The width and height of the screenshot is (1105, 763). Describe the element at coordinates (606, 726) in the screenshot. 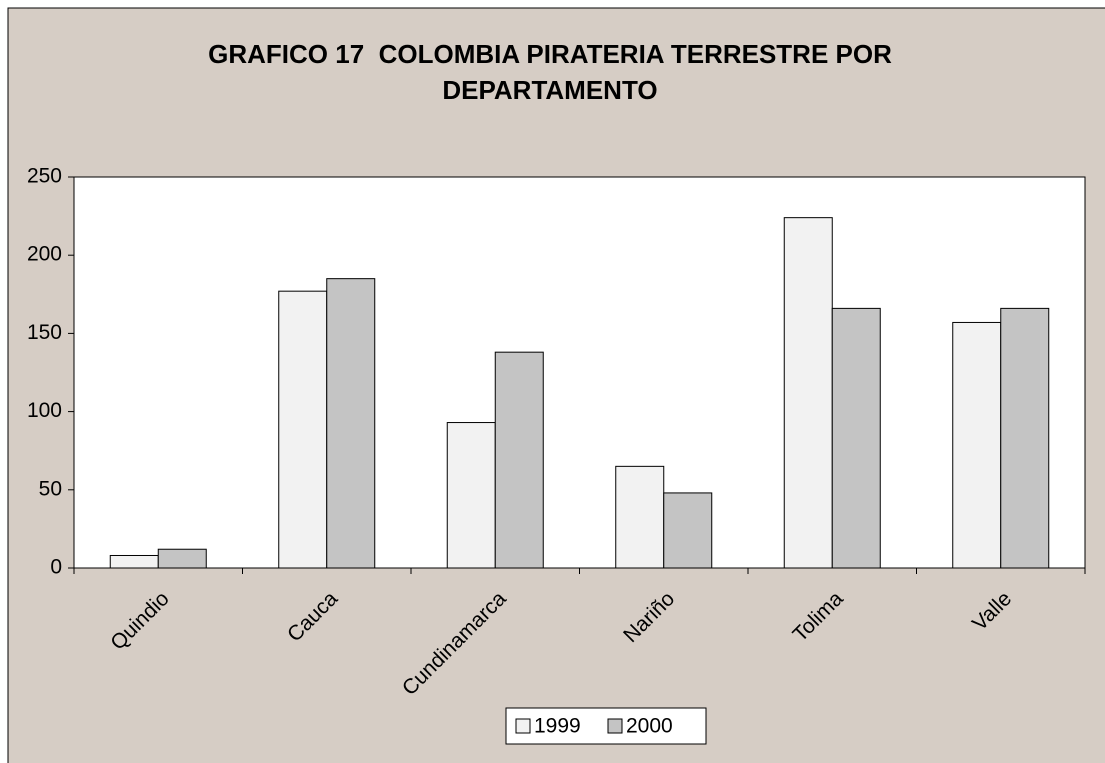

I see `legend-box` at that location.